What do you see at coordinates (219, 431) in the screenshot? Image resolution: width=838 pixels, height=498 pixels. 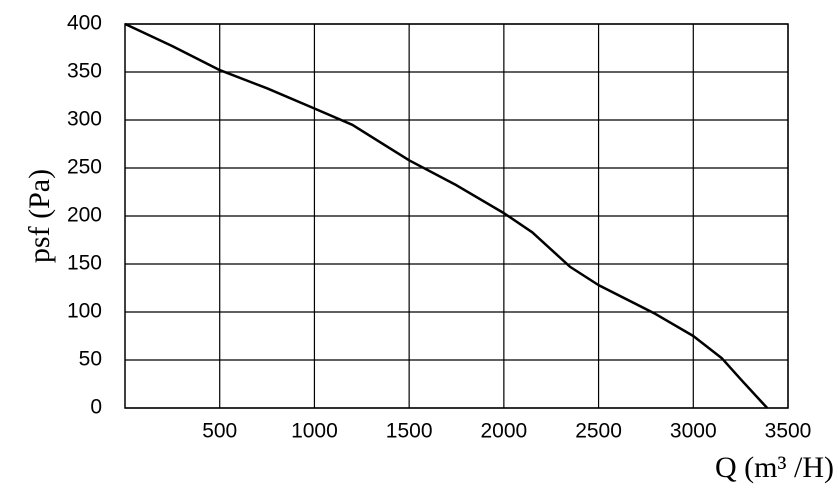 I see `x-tick-label: 500` at bounding box center [219, 431].